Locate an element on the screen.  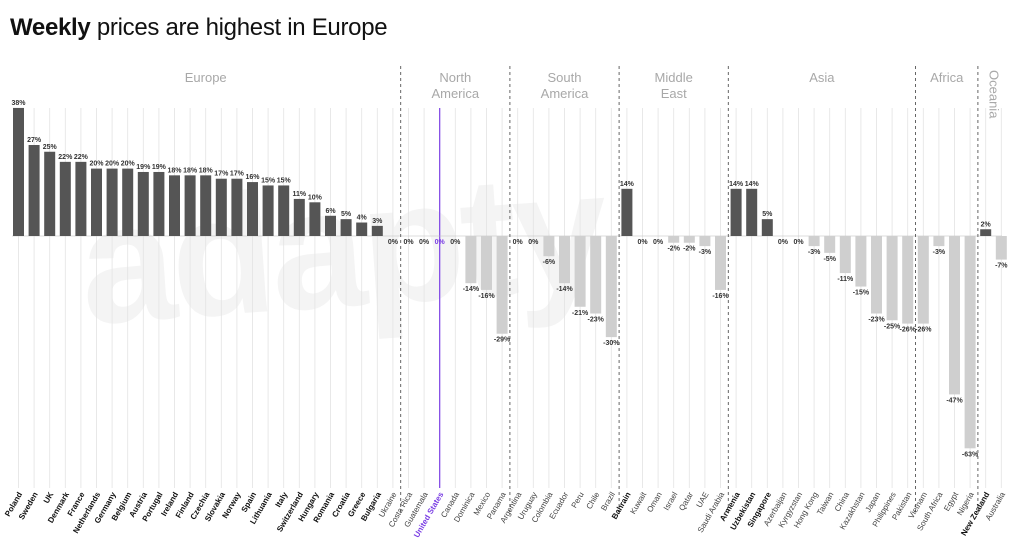
value-label: -2% is located at coordinates (673, 249).